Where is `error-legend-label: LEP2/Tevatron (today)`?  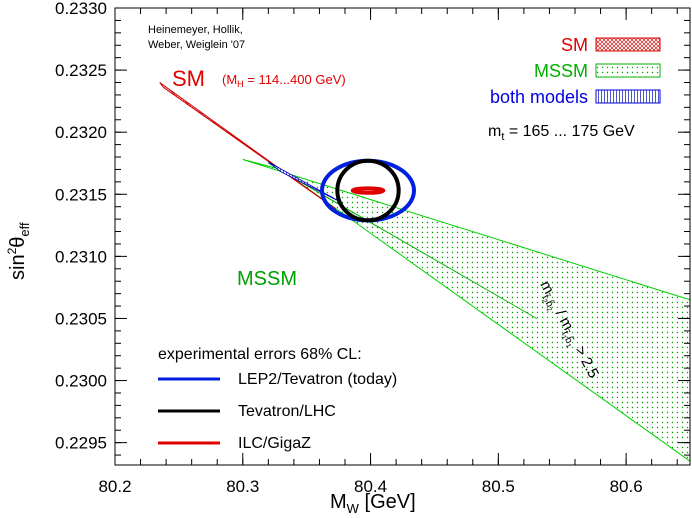 error-legend-label: LEP2/Tevatron (today) is located at coordinates (317, 379).